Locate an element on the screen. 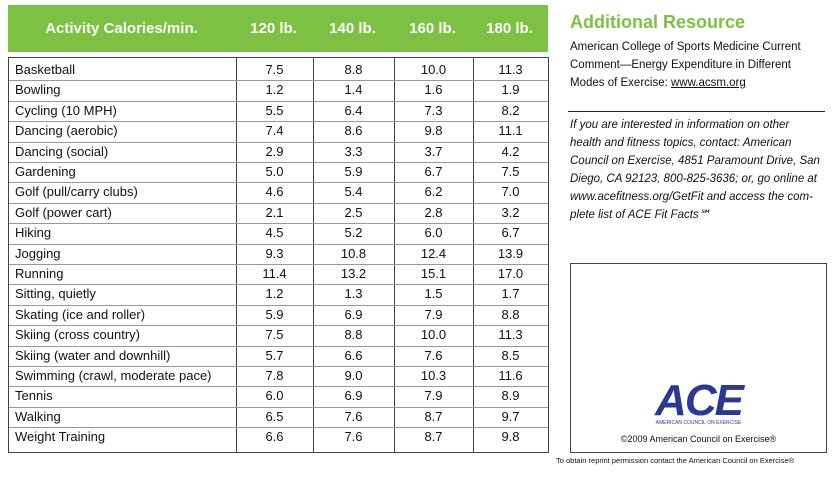 The image size is (840, 480). value-cell: 4.2 is located at coordinates (510, 151).